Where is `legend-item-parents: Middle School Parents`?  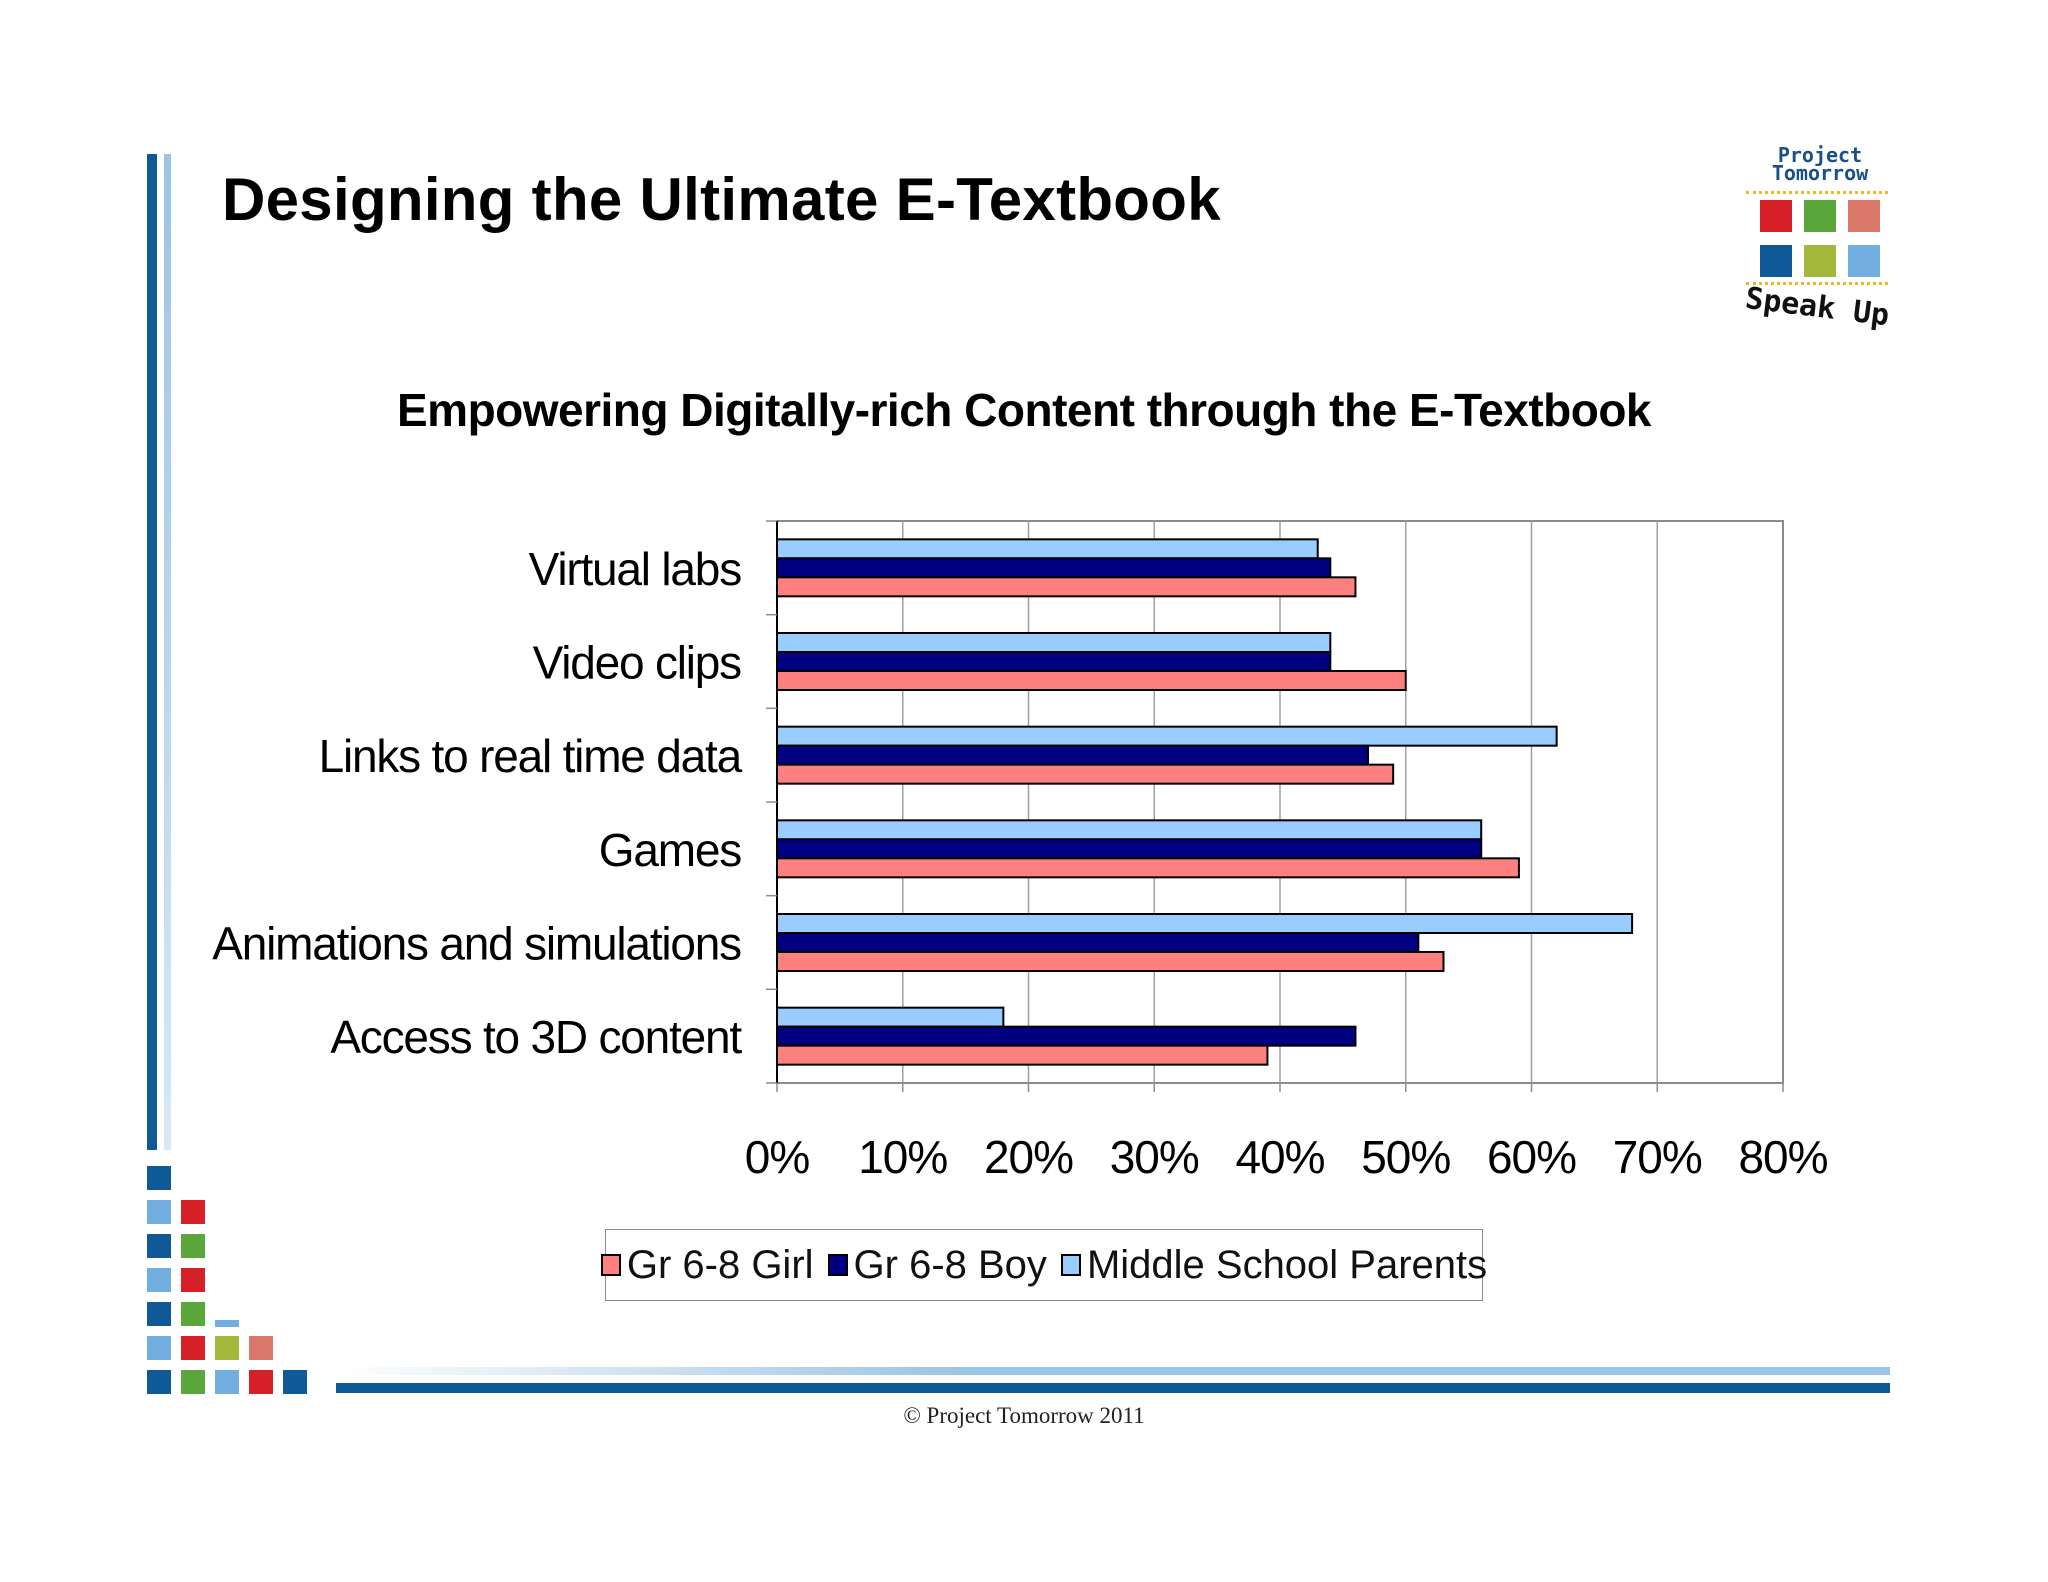 legend-item-parents: Middle School Parents is located at coordinates (1274, 1265).